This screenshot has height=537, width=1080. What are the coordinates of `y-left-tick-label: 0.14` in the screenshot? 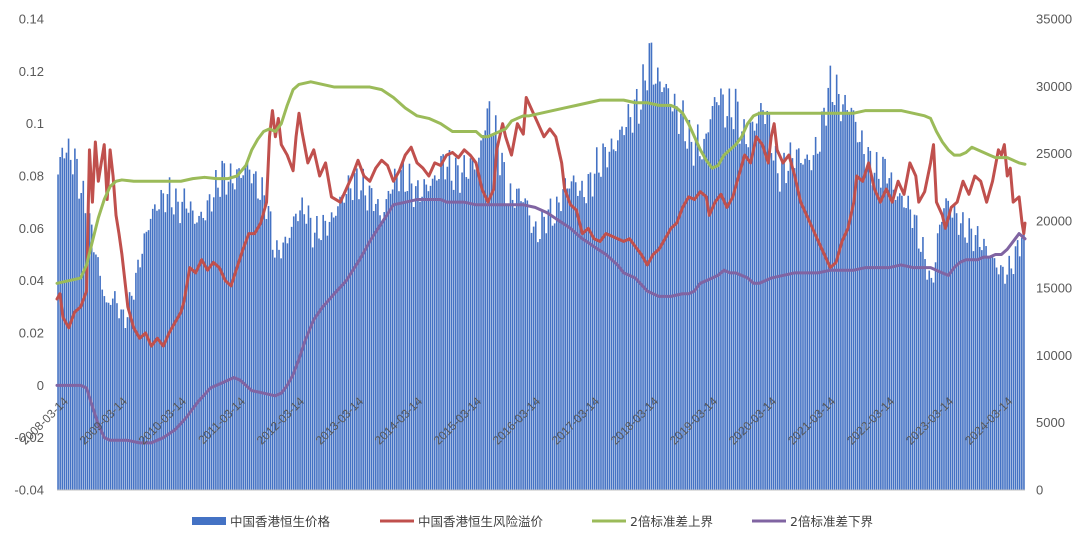 It's located at (31, 19).